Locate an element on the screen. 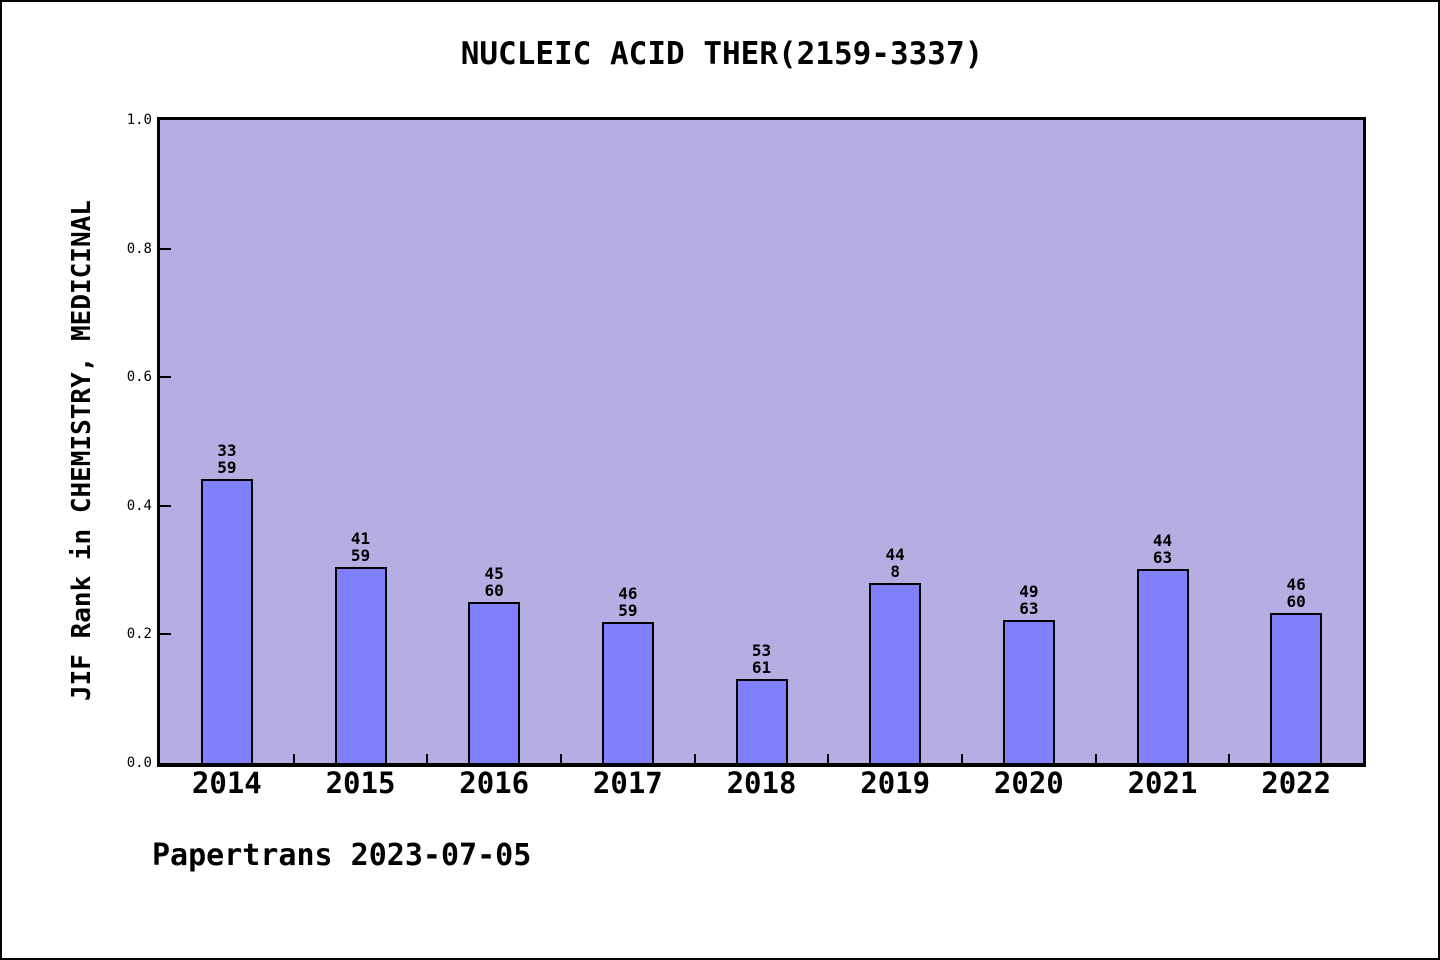 The width and height of the screenshot is (1440, 960). bar-value-label-2015: 41 59 is located at coordinates (360, 547).